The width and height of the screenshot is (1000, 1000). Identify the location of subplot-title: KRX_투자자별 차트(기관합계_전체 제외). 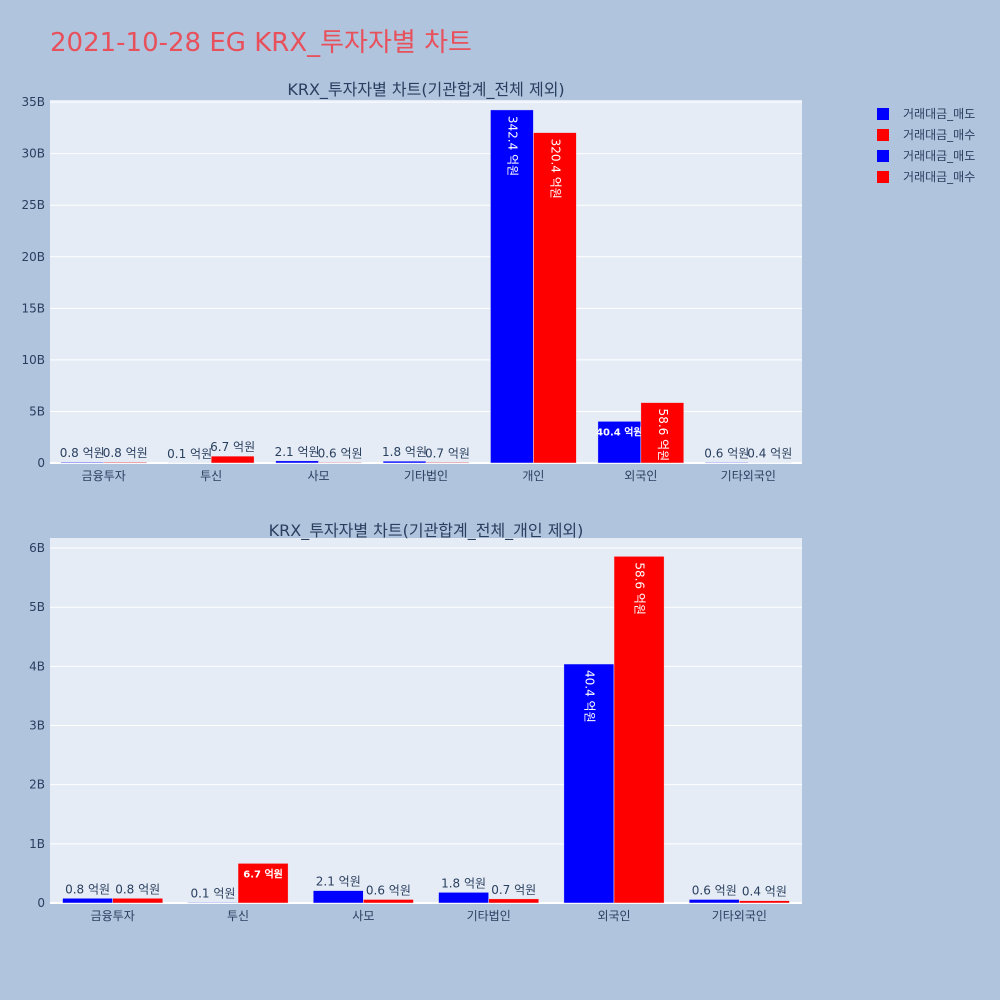
(425, 90).